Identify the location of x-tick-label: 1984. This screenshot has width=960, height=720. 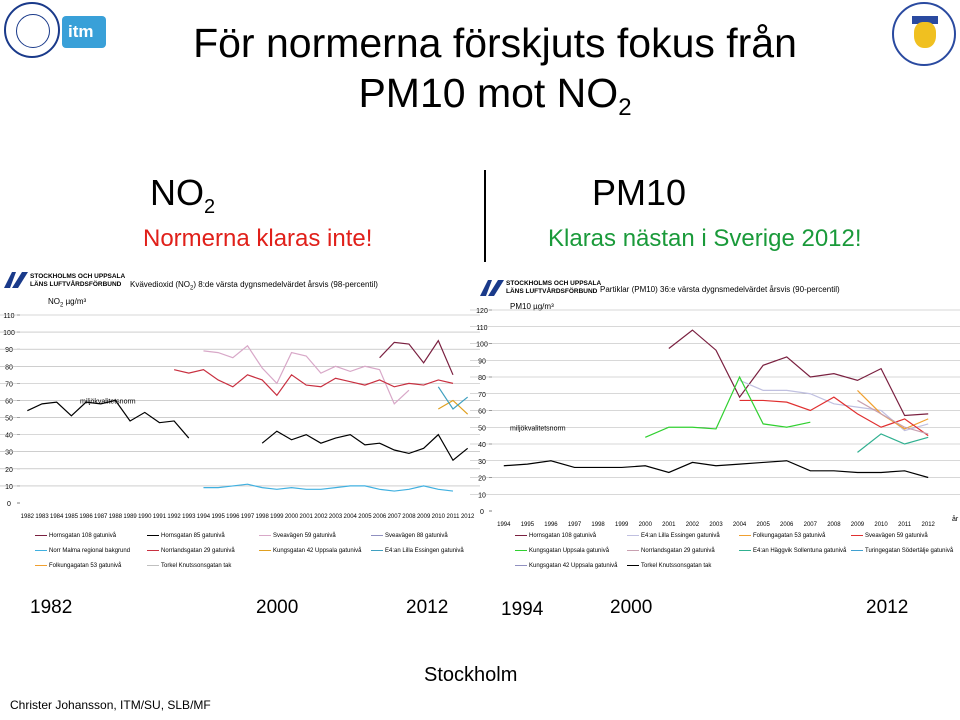
(57, 517).